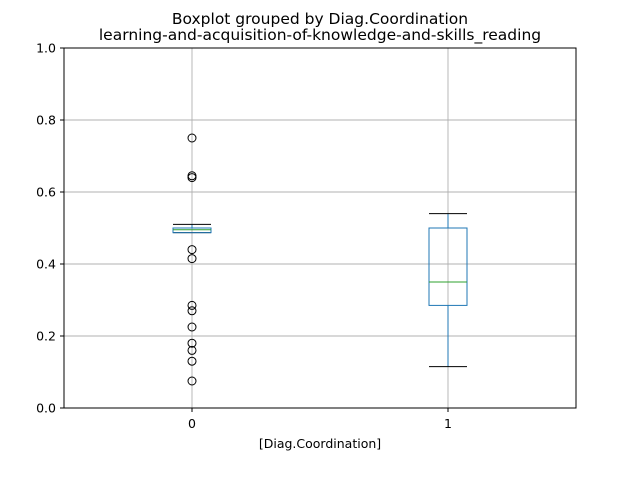 The image size is (640, 480). Describe the element at coordinates (46, 408) in the screenshot. I see `y-tick-label: 0.0` at that location.